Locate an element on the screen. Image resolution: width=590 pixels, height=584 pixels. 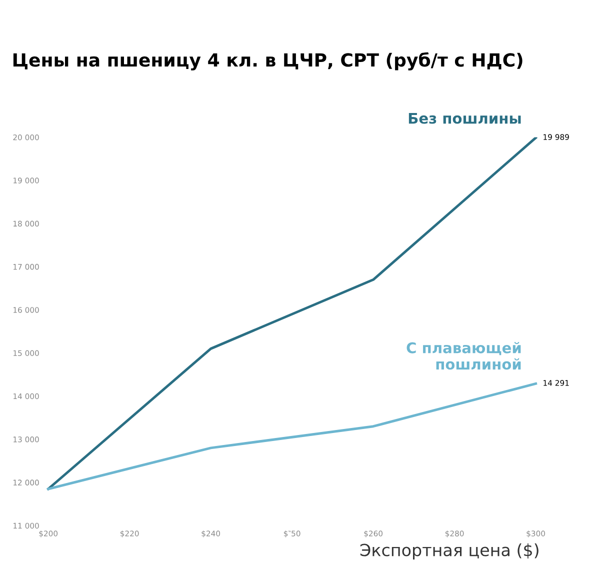
chart-title: Цены на пшеницу 4 кл. в ЦЧР, СРТ (руб/т с НДС) is located at coordinates (267, 61).